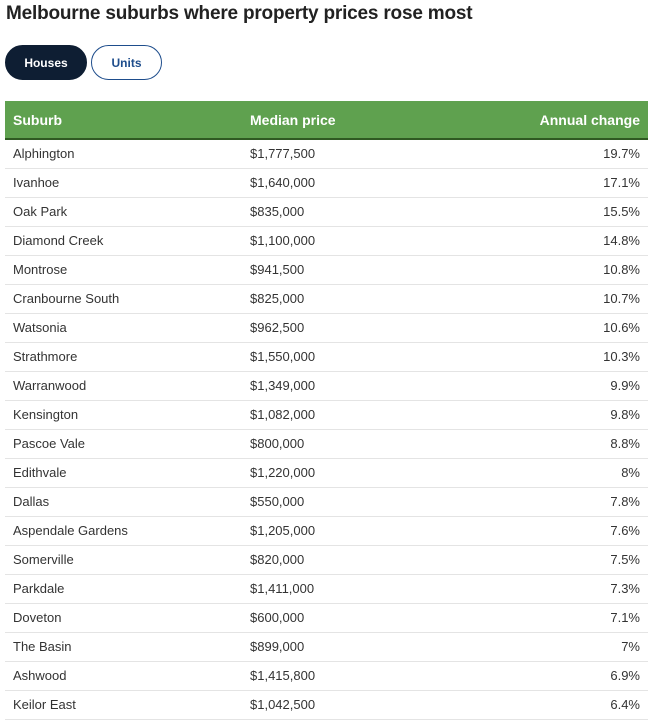  What do you see at coordinates (342, 589) in the screenshot?
I see `median-price-cell: $1,411,000` at bounding box center [342, 589].